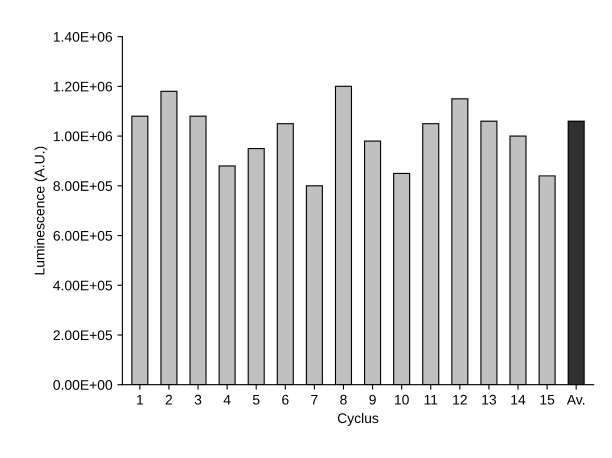 The image size is (612, 458). I want to click on y-tick-label: 4.00E+05, so click(82, 285).